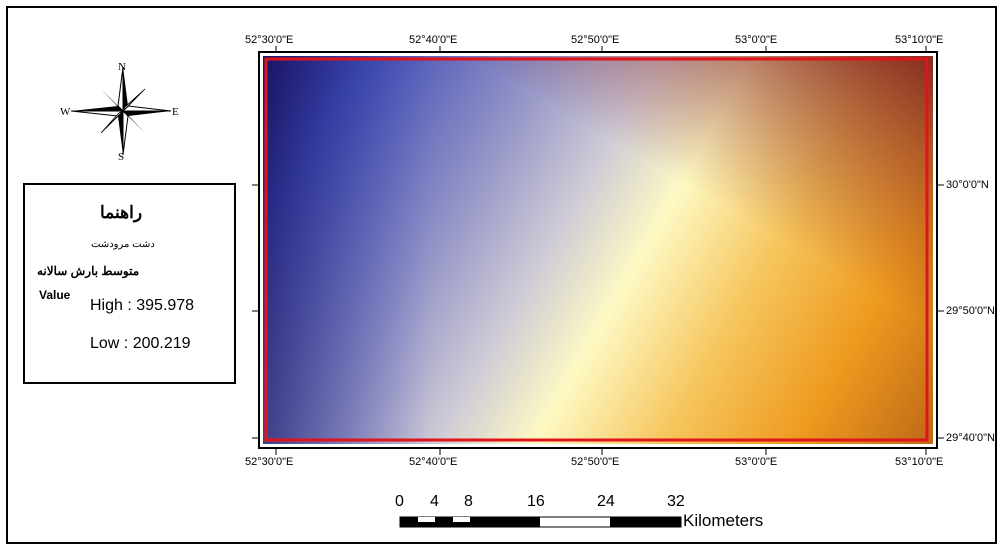 The width and height of the screenshot is (1003, 550). I want to click on legend-low-label: Low : 200.219, so click(140, 343).